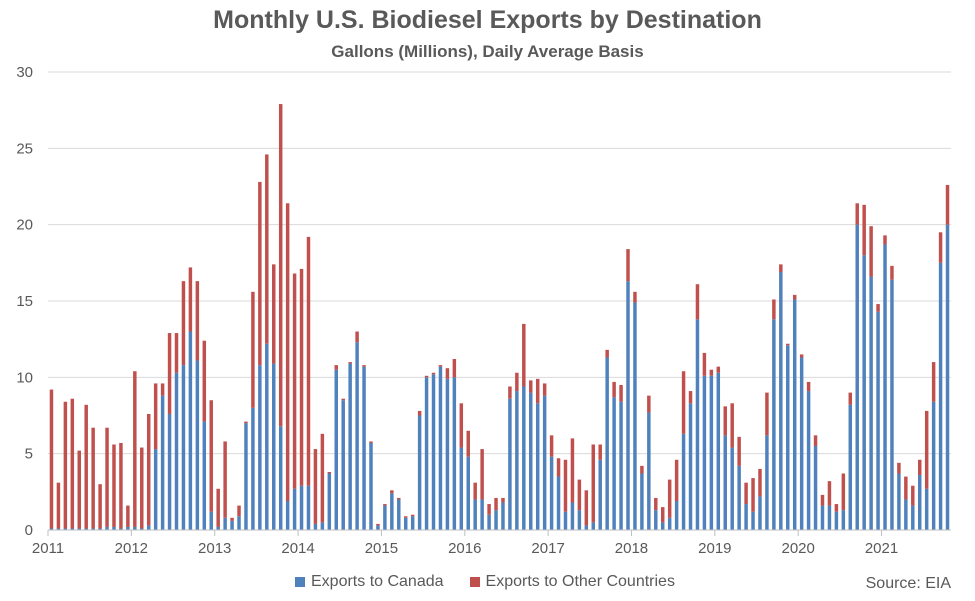 This screenshot has width=975, height=601. Describe the element at coordinates (24, 377) in the screenshot. I see `y-tick-label: 10` at that location.